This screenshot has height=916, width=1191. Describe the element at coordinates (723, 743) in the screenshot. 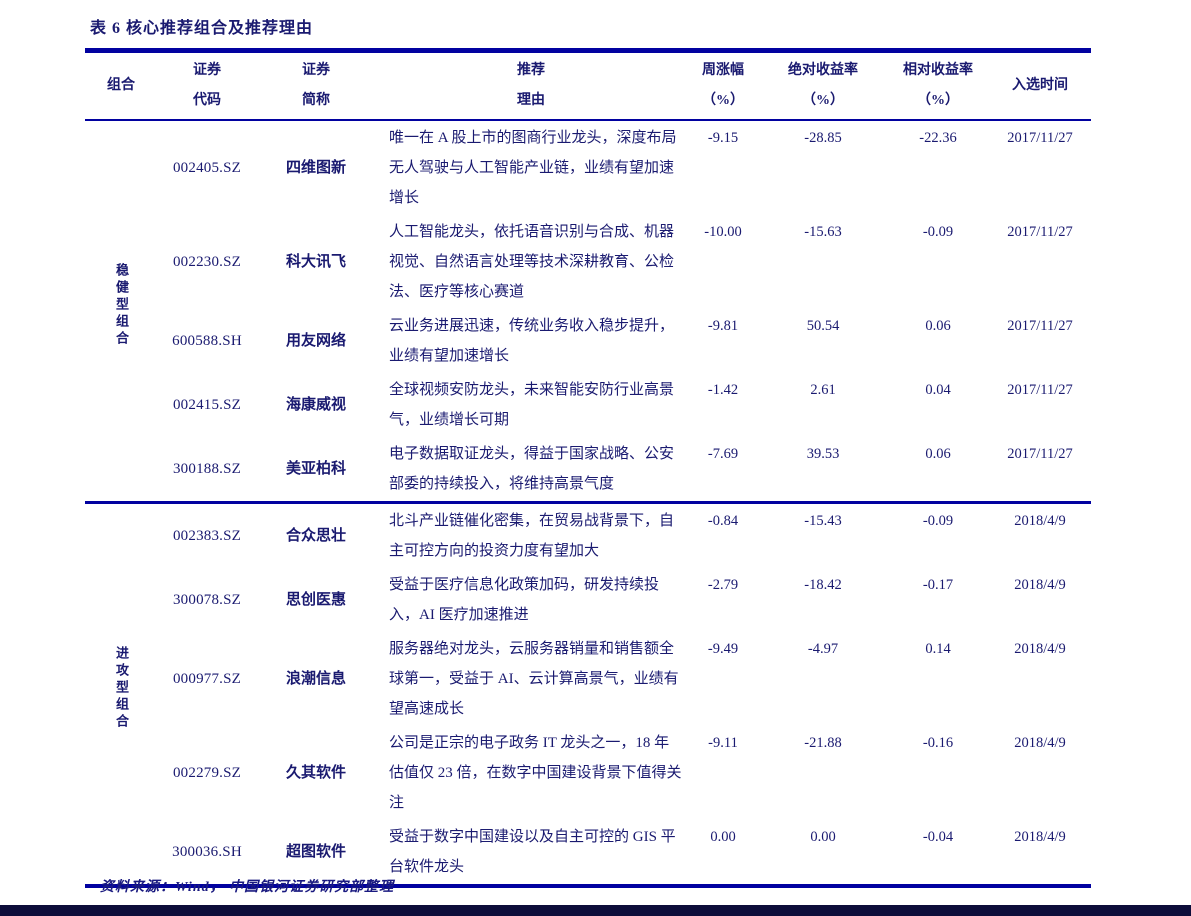

I see `week-change: -9.11` at that location.